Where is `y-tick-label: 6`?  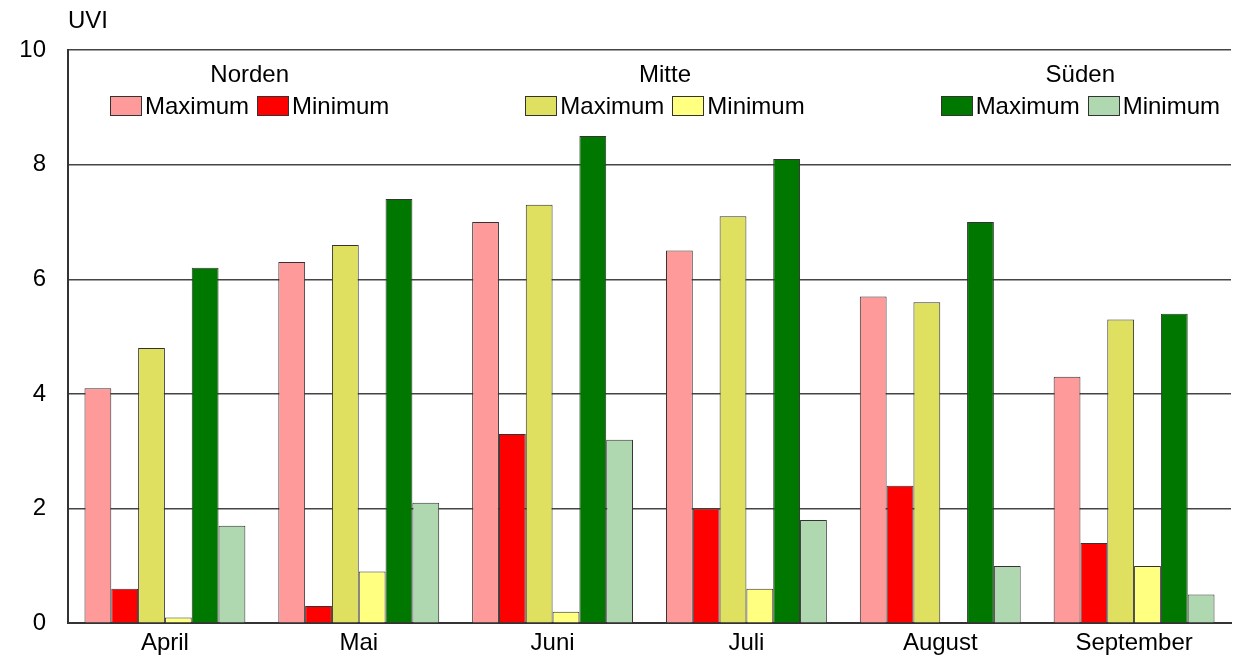
y-tick-label: 6 is located at coordinates (39, 277).